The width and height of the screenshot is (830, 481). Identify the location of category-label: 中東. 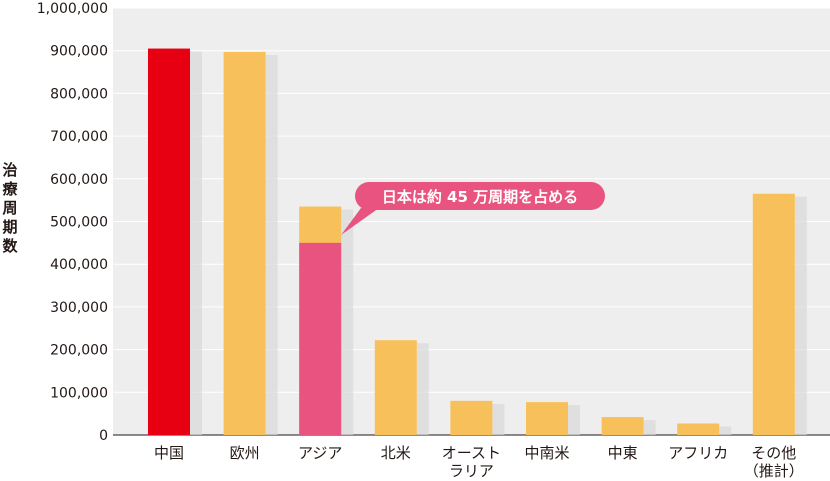
(623, 453).